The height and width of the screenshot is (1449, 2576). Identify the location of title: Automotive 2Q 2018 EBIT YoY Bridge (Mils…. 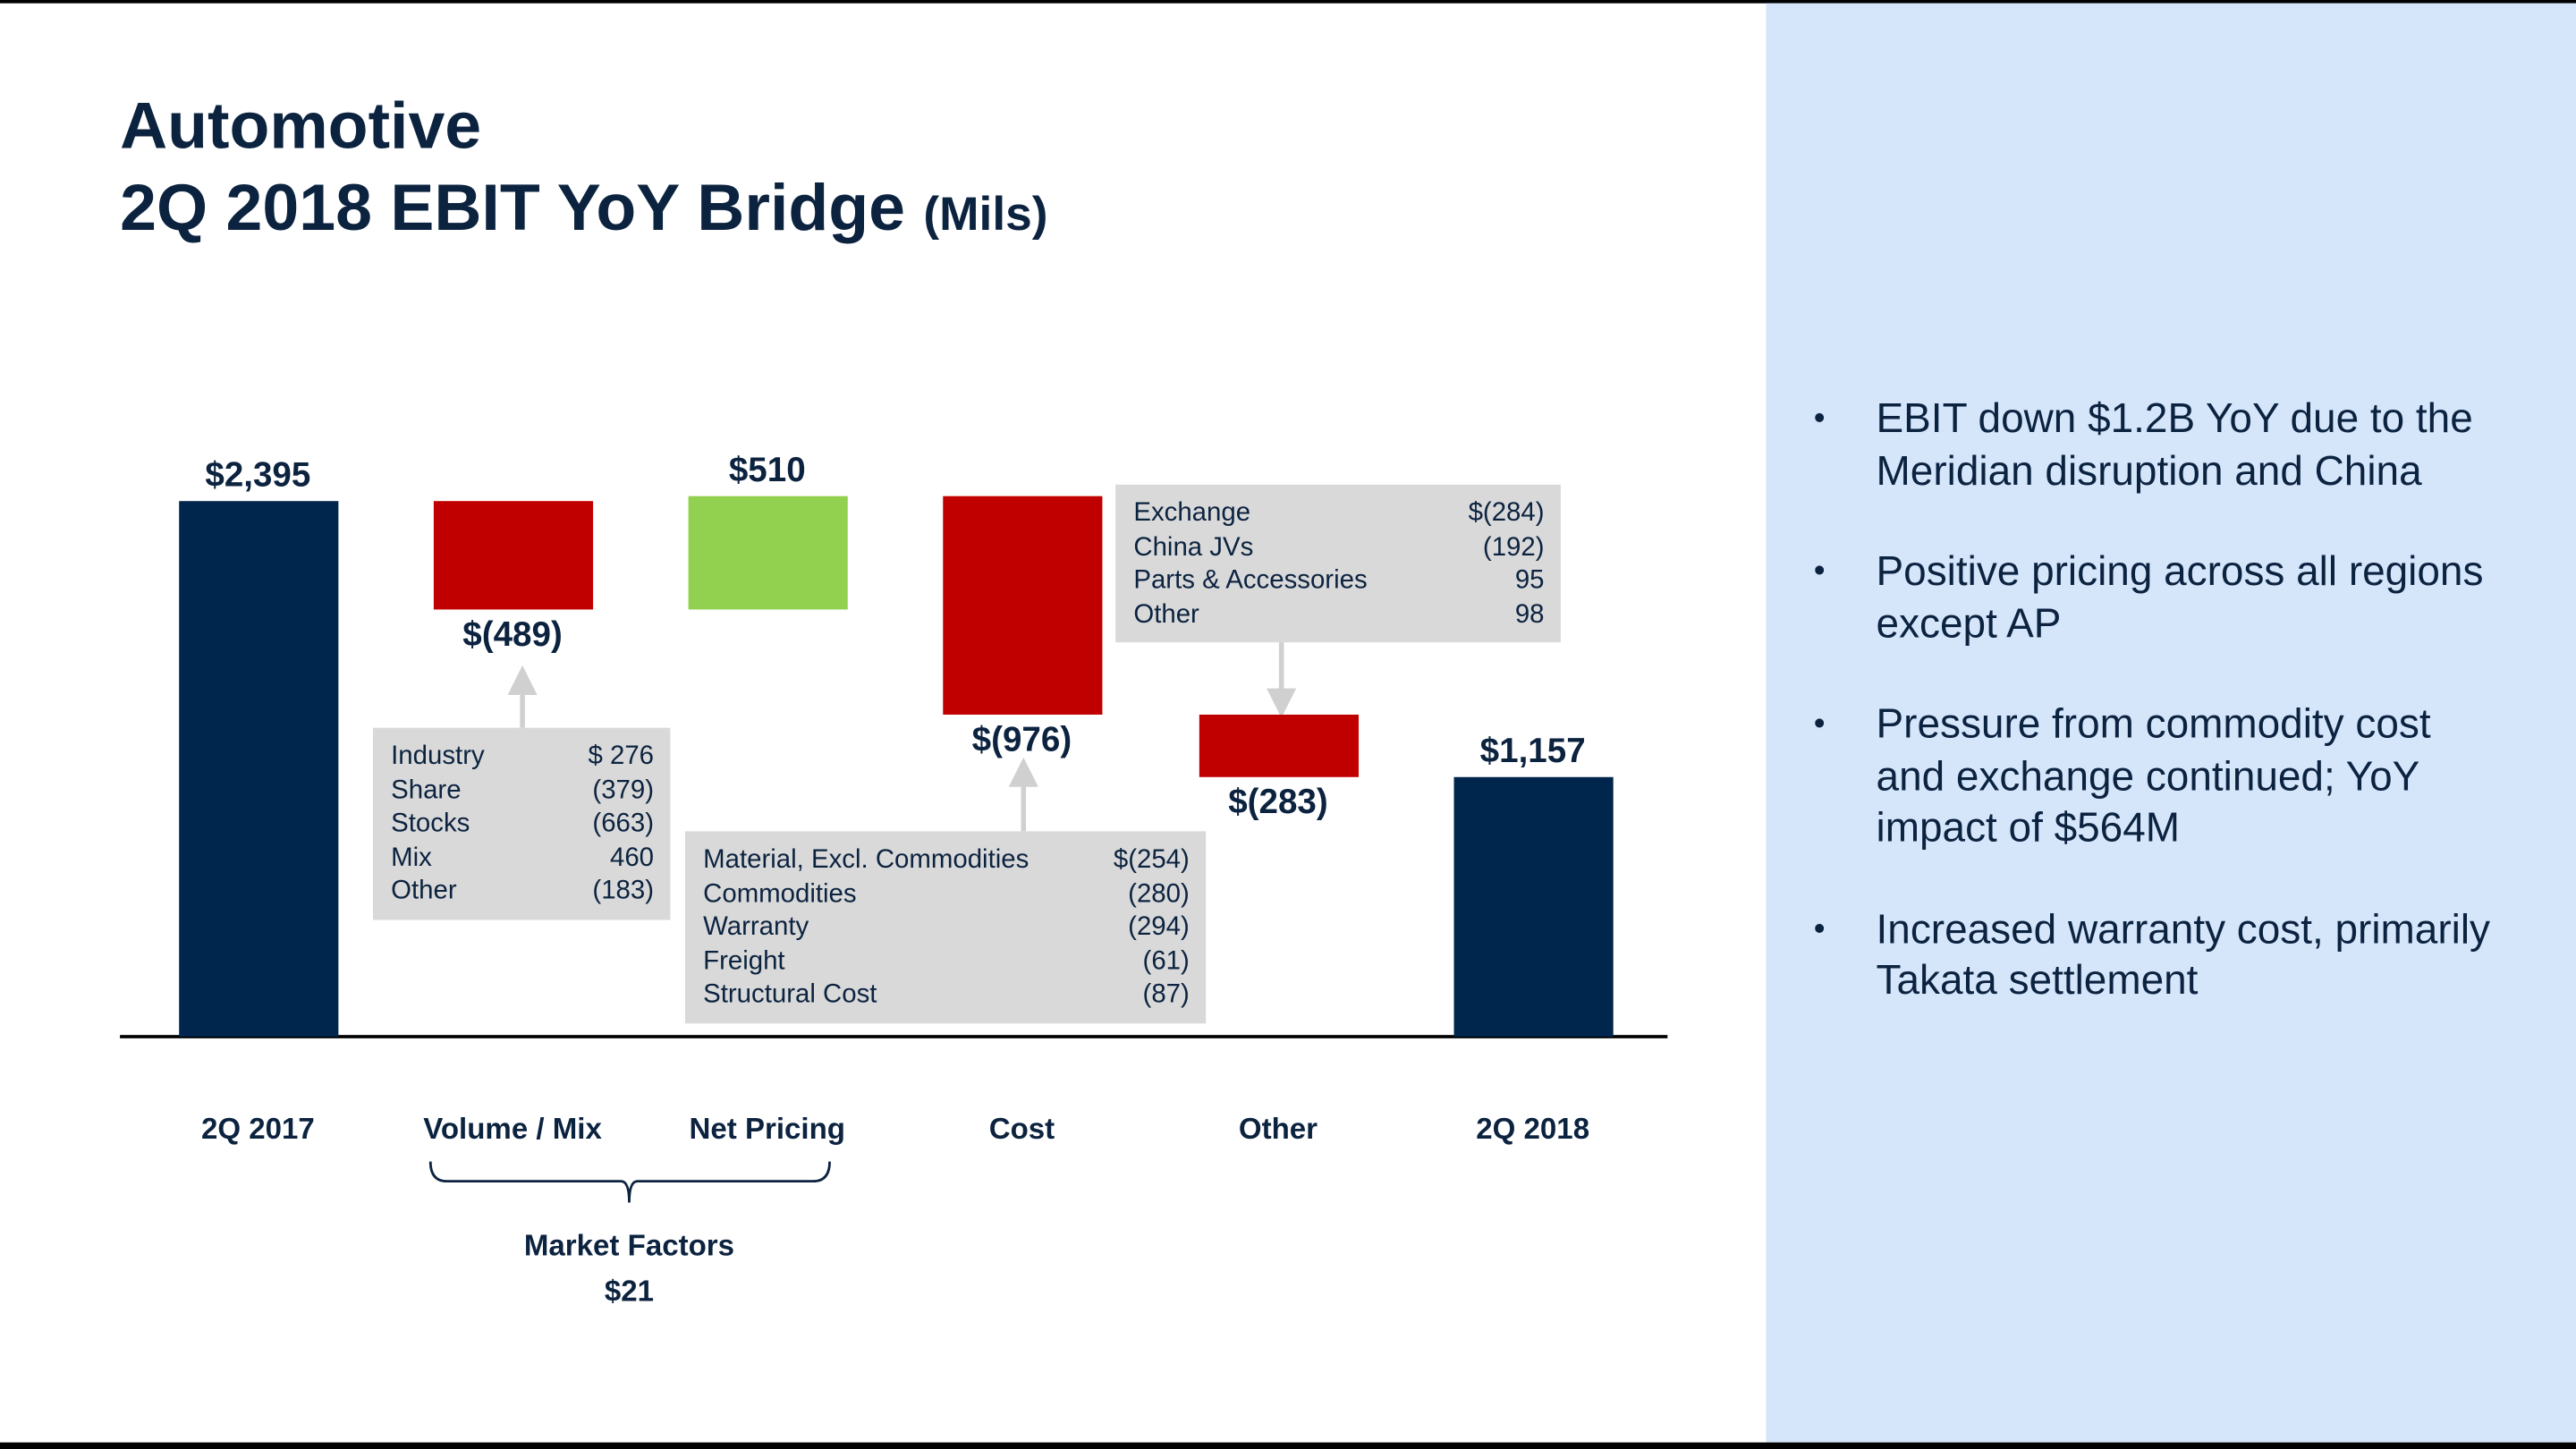
(583, 171).